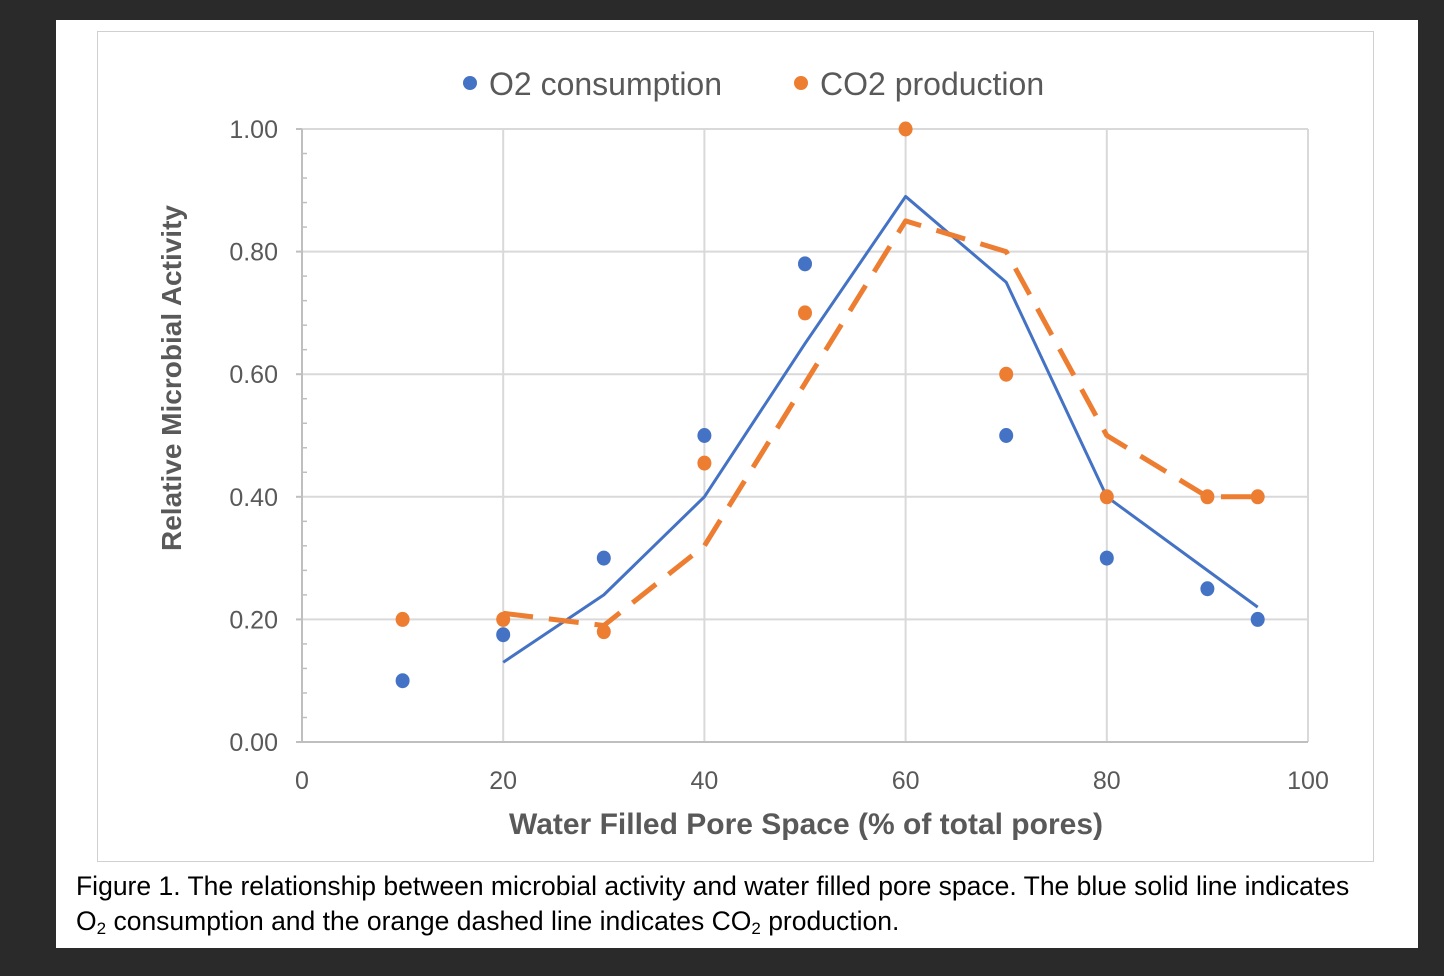 Image resolution: width=1444 pixels, height=976 pixels. Describe the element at coordinates (253, 620) in the screenshot. I see `y-tick-label: 0.20` at that location.